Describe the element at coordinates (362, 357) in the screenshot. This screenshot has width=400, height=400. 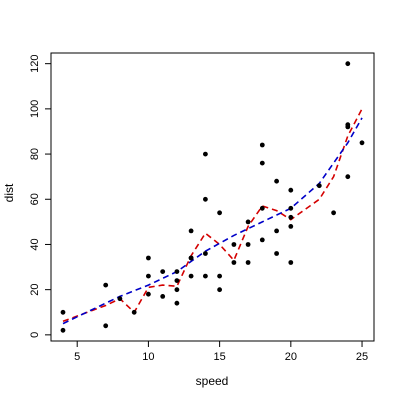
I see `x-tick-label: 25` at that location.